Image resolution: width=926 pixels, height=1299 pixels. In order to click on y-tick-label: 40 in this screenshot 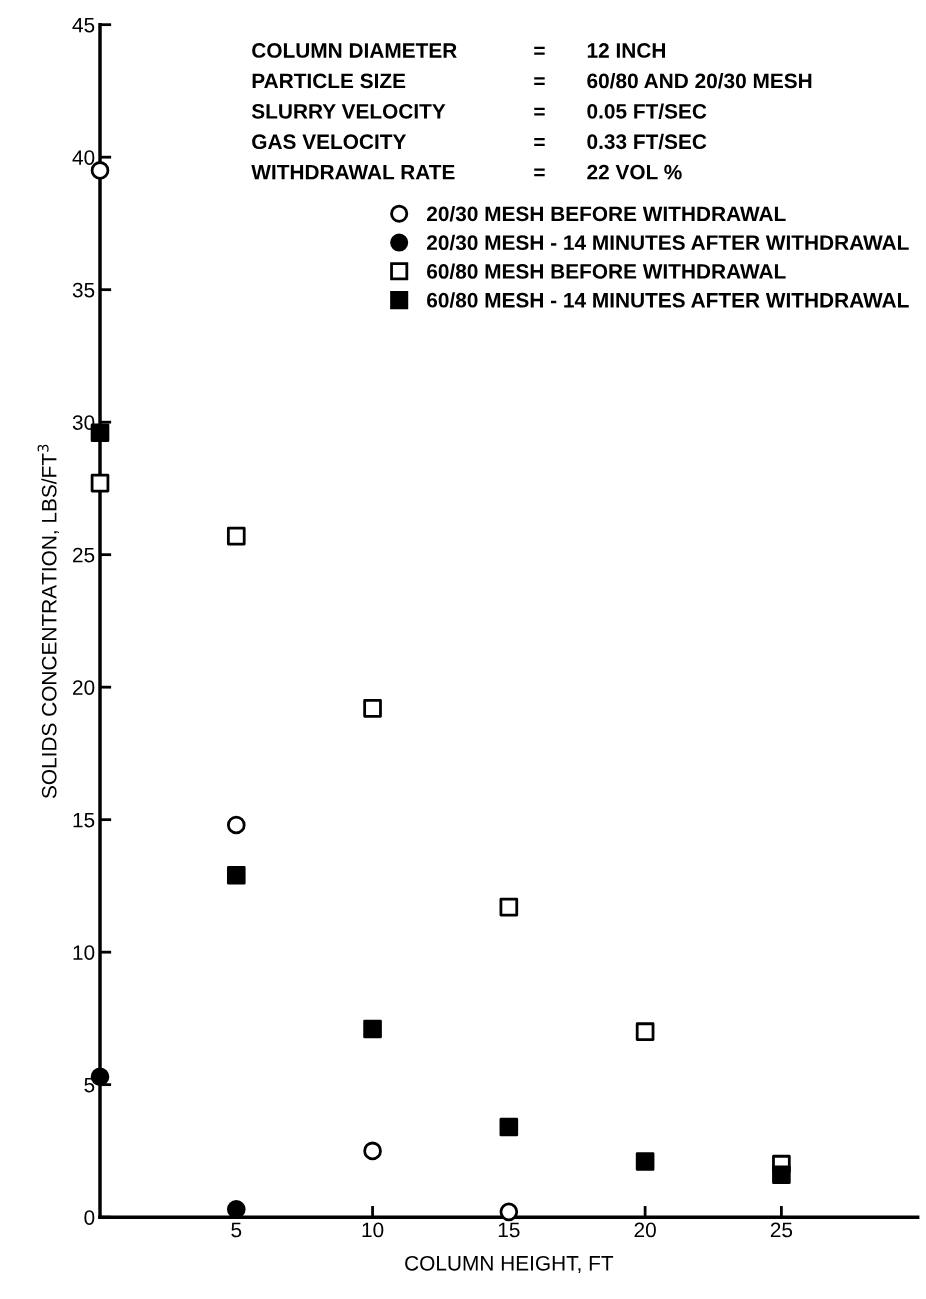, I will do `click(83, 157)`.